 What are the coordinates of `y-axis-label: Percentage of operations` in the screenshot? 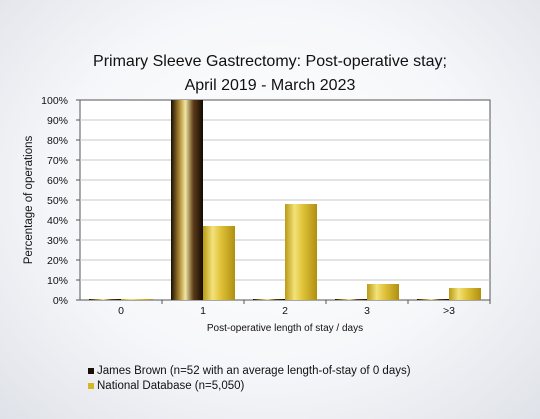 It's located at (29, 200).